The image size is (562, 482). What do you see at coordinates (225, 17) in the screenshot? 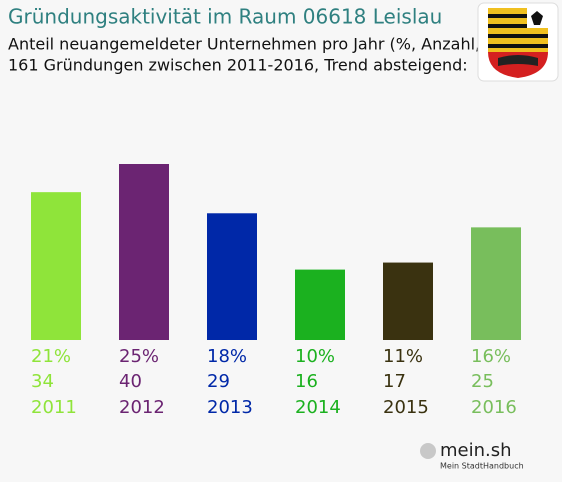
I see `chart-title: Gründungsaktivität im Raum 06618 Leislau` at bounding box center [225, 17].